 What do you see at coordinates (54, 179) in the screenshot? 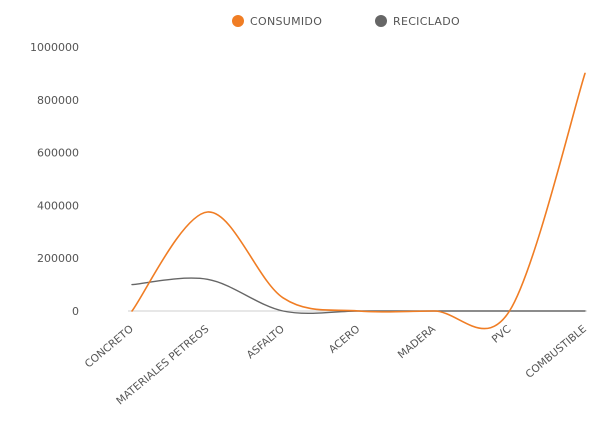
I see `y-axis: 0 200000 400000 600000 800000 1000000` at bounding box center [54, 179].